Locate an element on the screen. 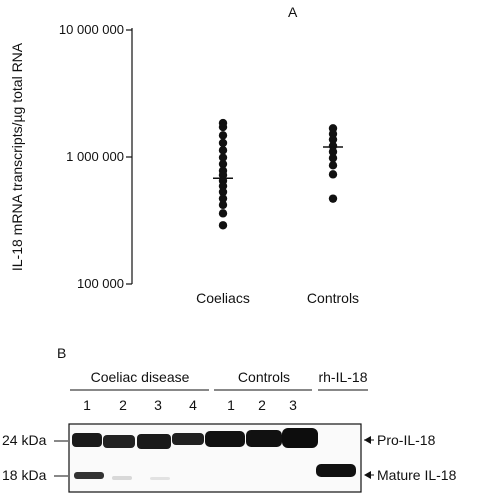 The image size is (482, 494). y-ticks: 10 000 000 1 000 000 100 000 is located at coordinates (95, 156).